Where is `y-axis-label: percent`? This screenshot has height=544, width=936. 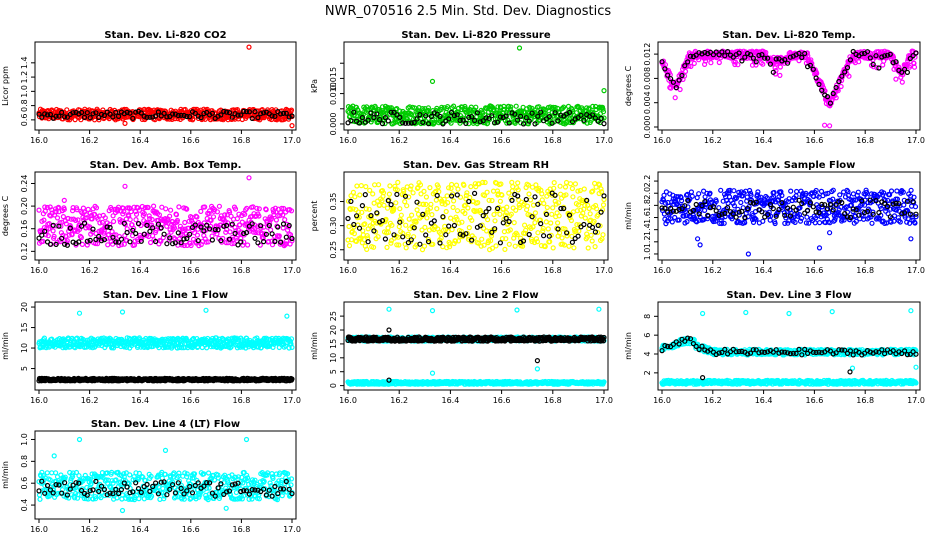 y-axis-label: percent is located at coordinates (314, 216).